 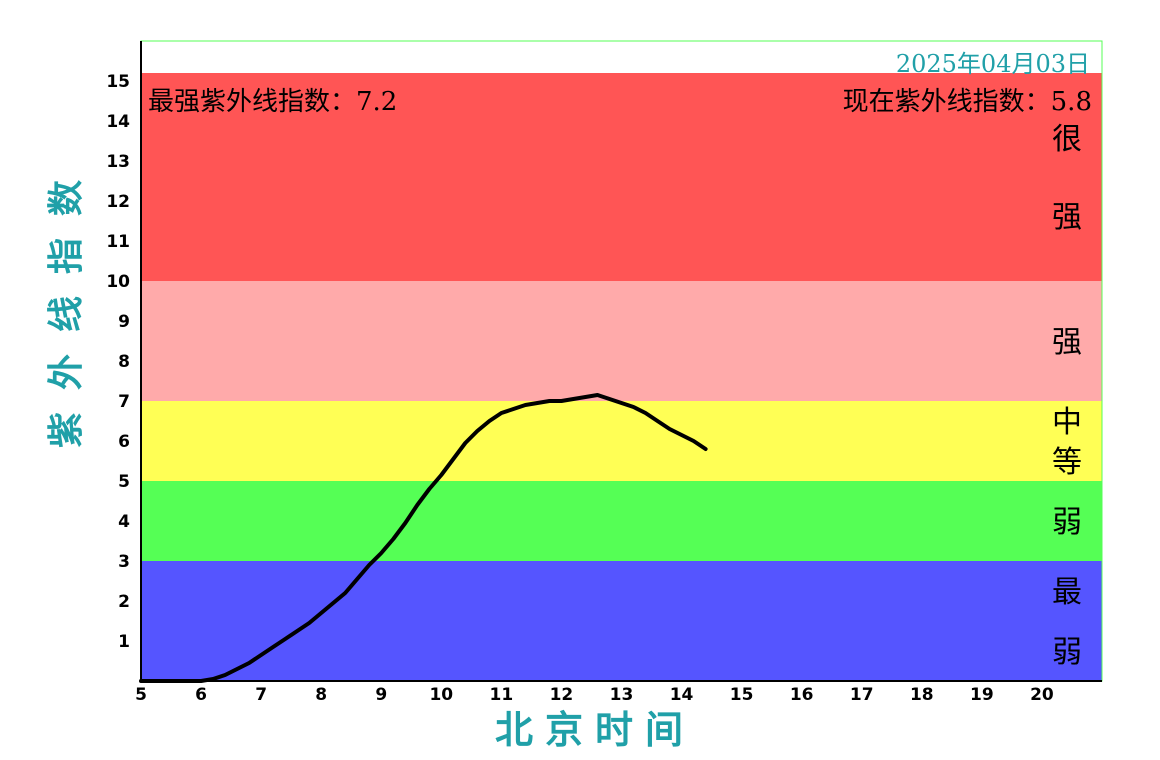 What do you see at coordinates (124, 522) in the screenshot?
I see `y-tick-4: 4` at bounding box center [124, 522].